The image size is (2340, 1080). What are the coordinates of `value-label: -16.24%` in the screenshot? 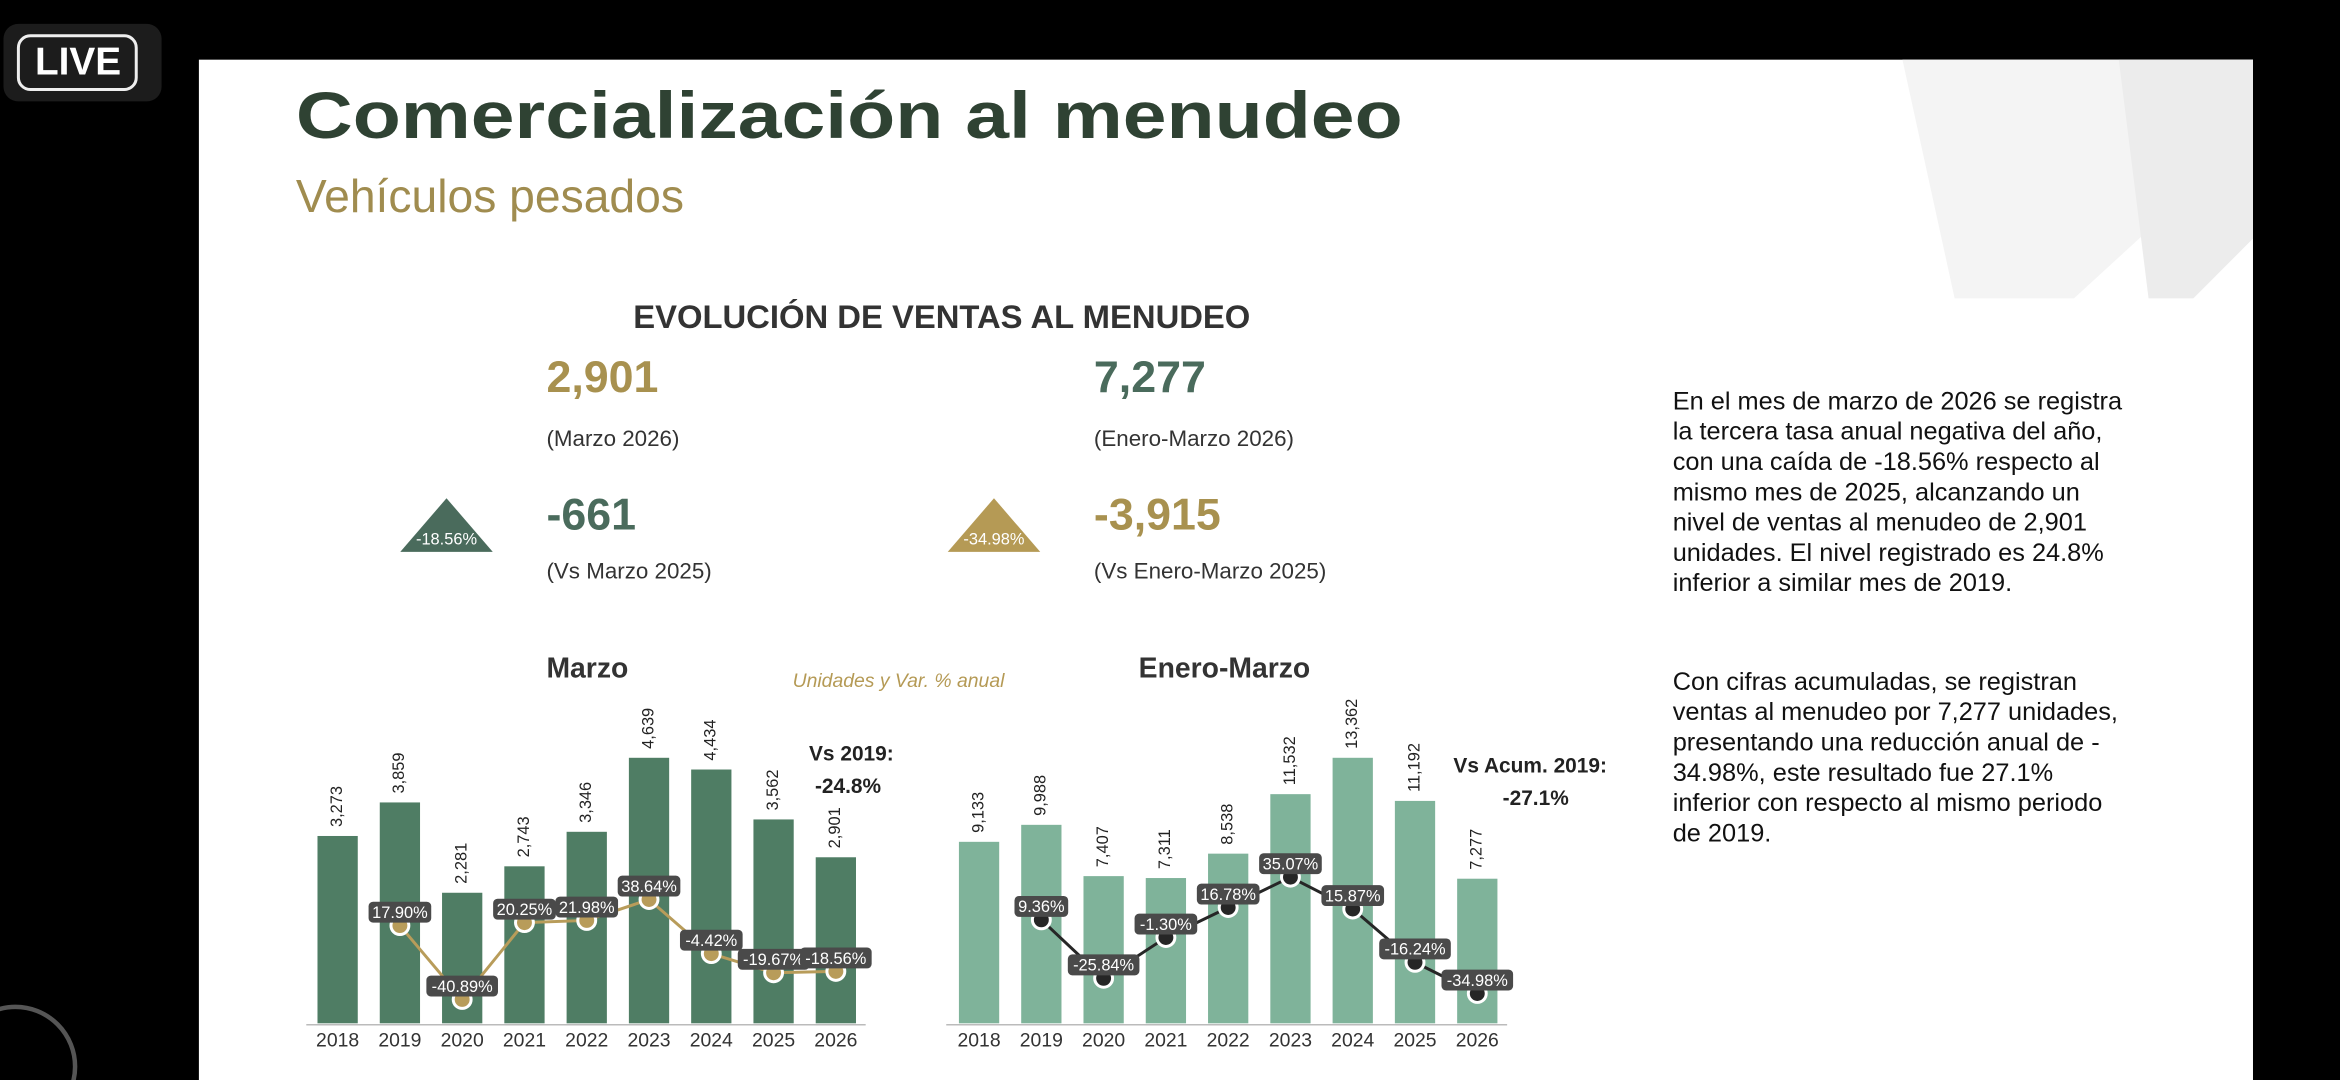 It's located at (1414, 950).